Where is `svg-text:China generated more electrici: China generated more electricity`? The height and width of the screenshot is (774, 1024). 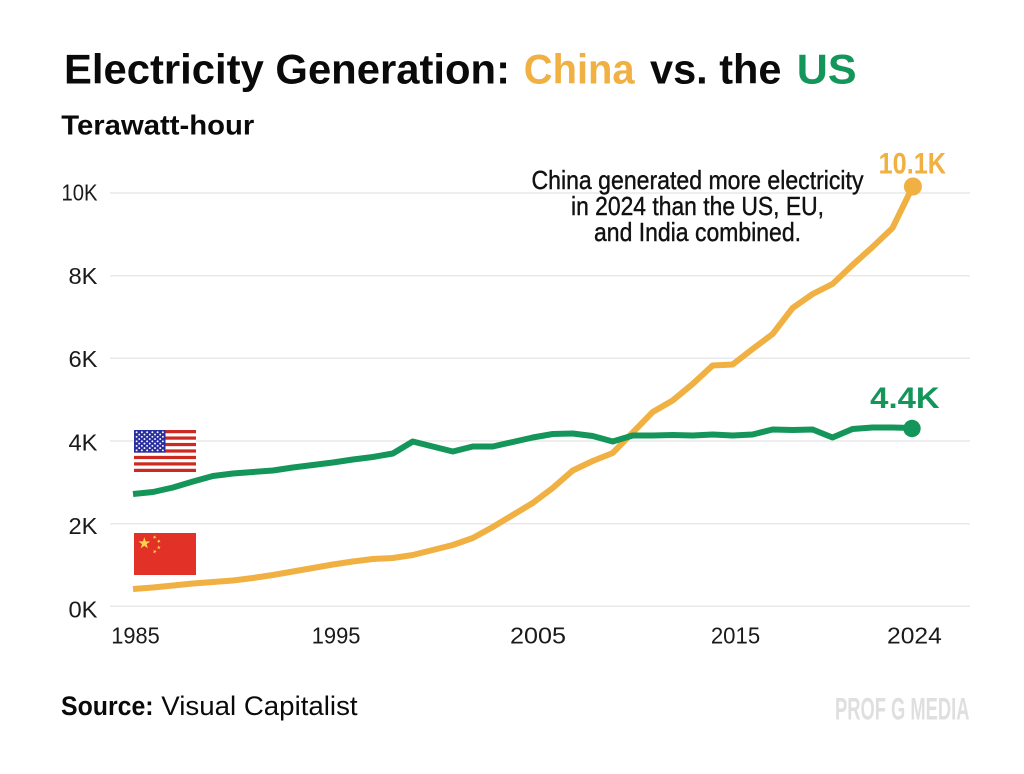 svg-text:China generated more electrici: China generated more electricity is located at coordinates (698, 180).